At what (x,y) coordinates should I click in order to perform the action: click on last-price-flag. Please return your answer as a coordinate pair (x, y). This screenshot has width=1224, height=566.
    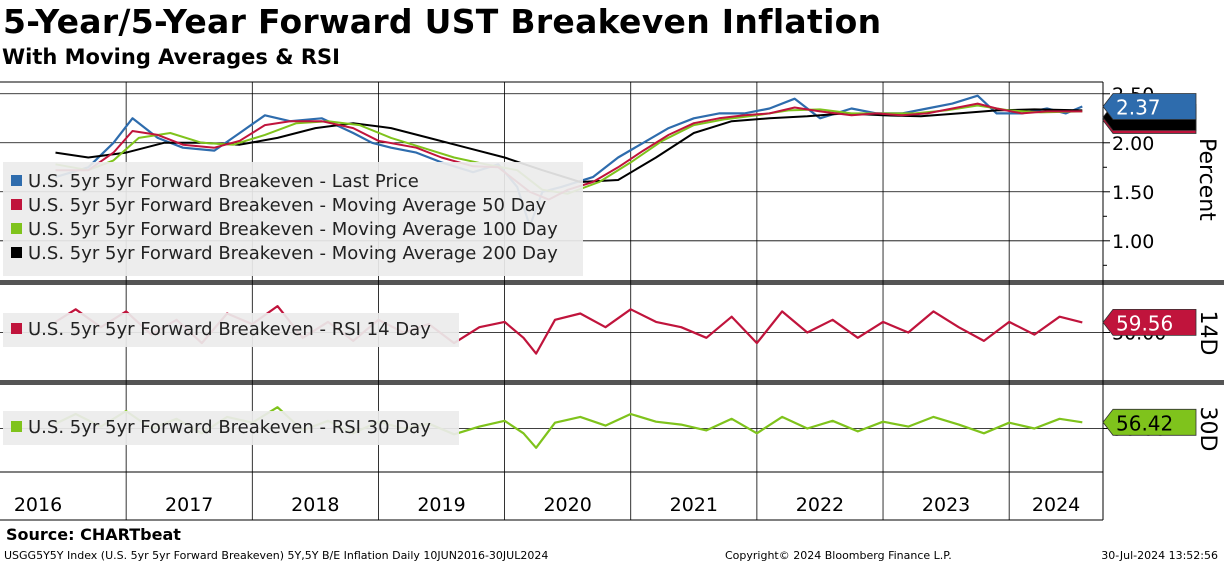
    Looking at the image, I should click on (1149, 106).